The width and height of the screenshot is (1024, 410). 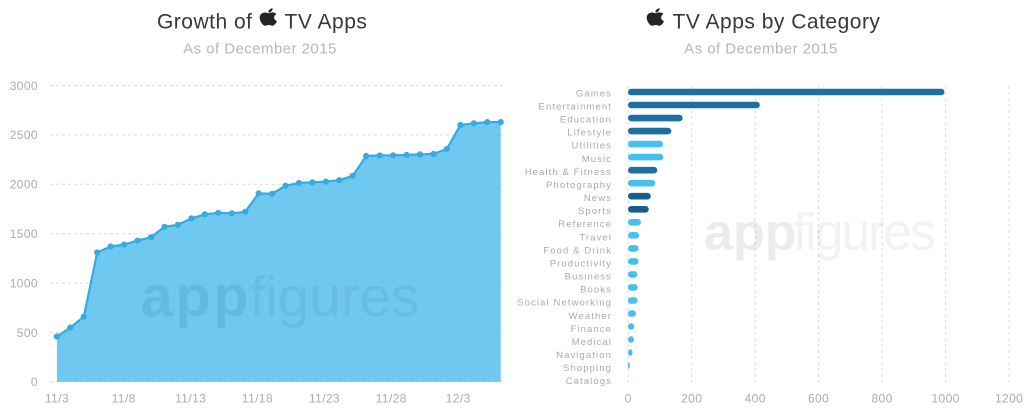 What do you see at coordinates (257, 399) in the screenshot?
I see `svg-text: 11/18` at bounding box center [257, 399].